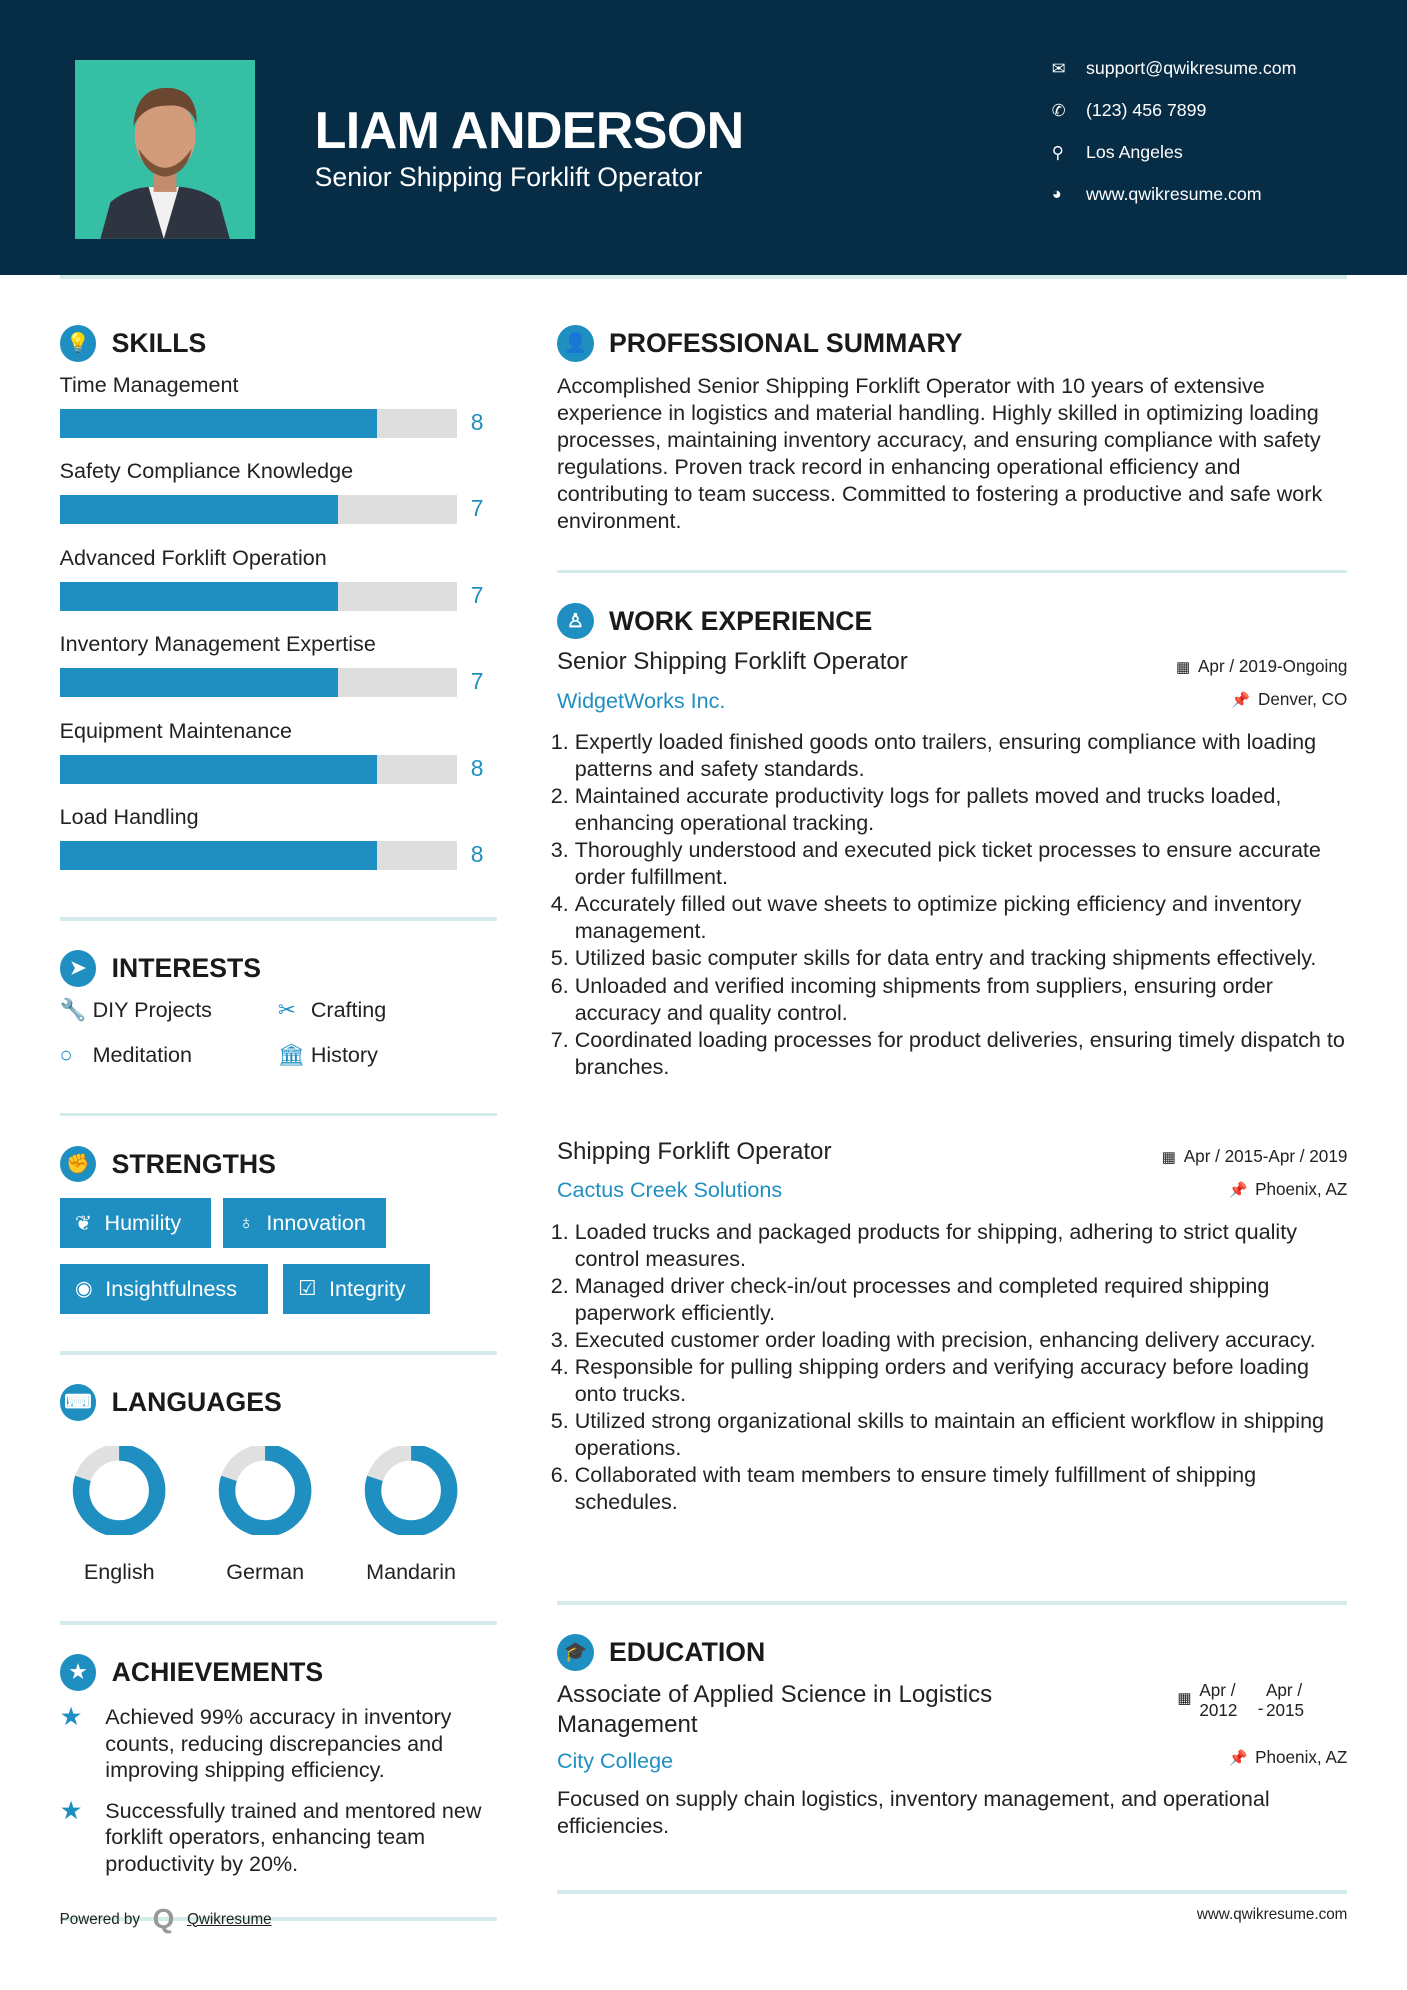 The image size is (1407, 1990). I want to click on achievements-heading: ★ ACHIEVEMENTS, so click(191, 1673).